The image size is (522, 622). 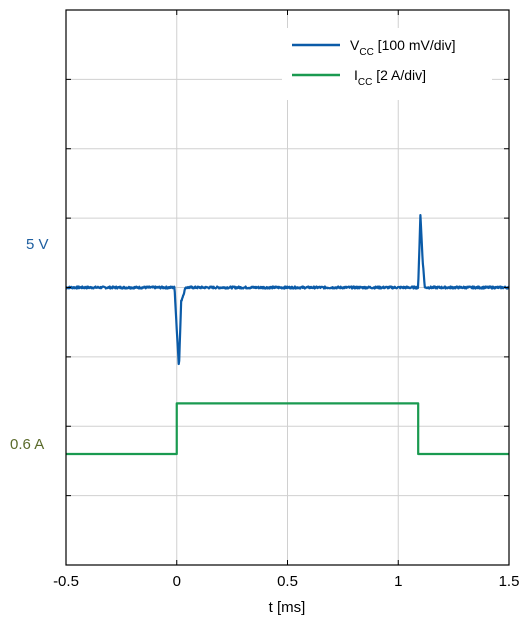 I want to click on x-tick-label: 1, so click(x=398, y=581).